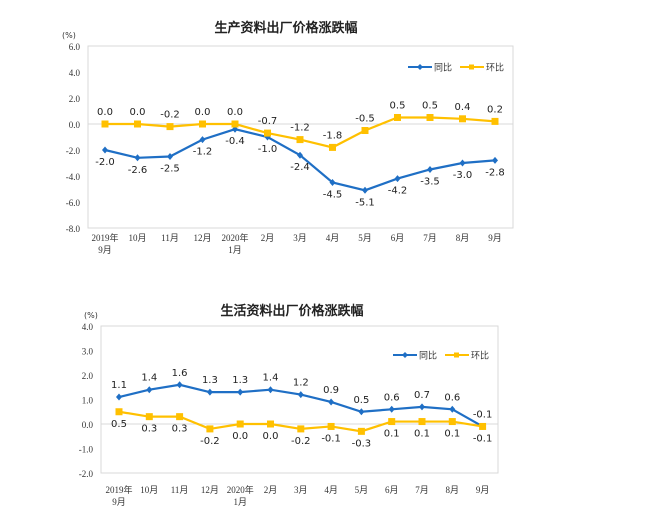 The height and width of the screenshot is (524, 652). Describe the element at coordinates (210, 380) in the screenshot. I see `data-label: 1.3` at that location.